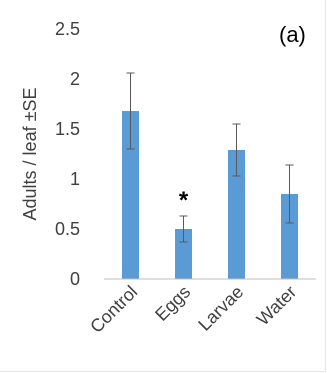 The image size is (327, 373). I want to click on error-bar-larvae, so click(236, 150).